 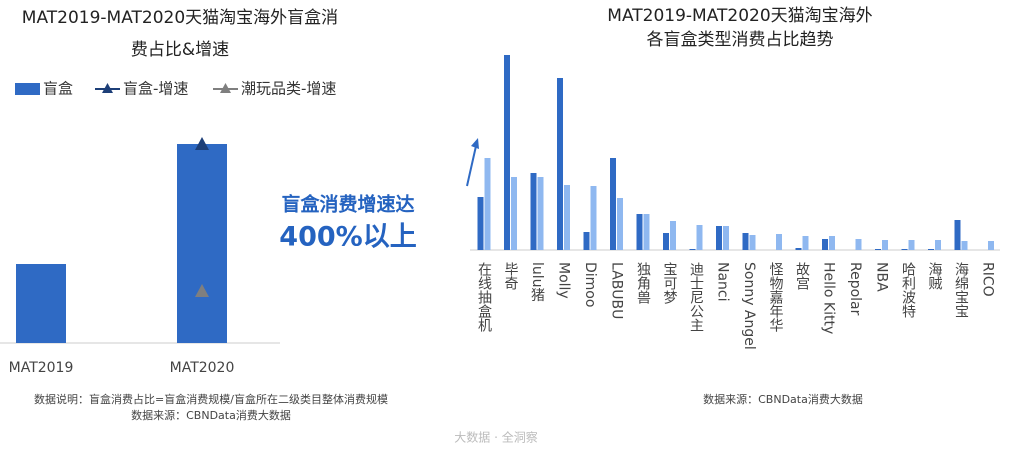 What do you see at coordinates (643, 283) in the screenshot?
I see `x-tick-label: 独角兽` at bounding box center [643, 283].